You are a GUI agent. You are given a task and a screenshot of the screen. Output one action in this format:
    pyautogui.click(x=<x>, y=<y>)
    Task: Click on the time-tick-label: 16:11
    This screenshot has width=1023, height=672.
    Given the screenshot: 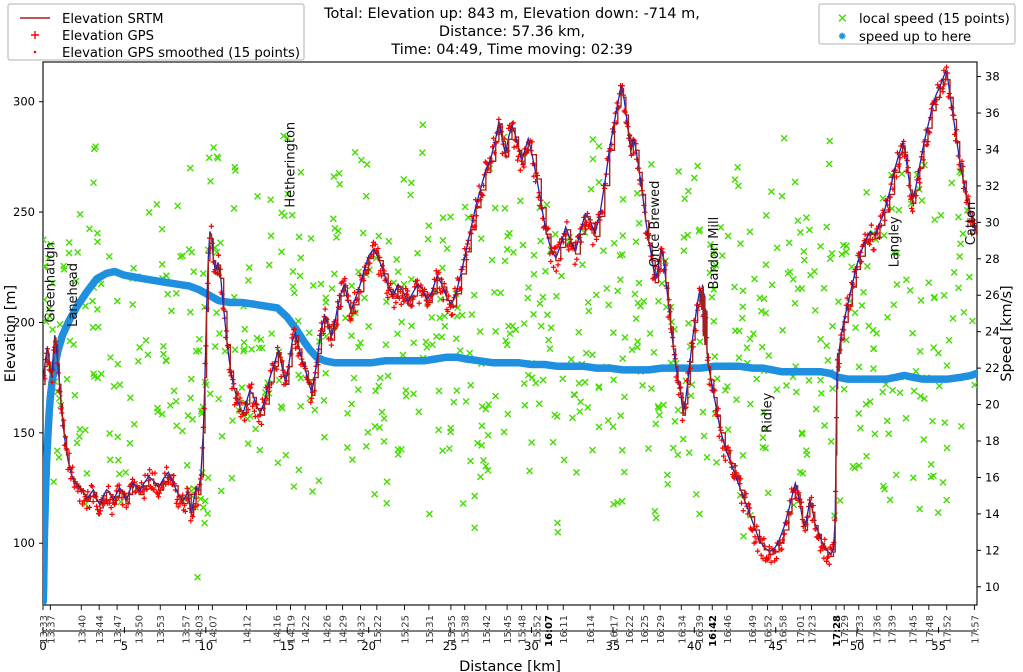 What is the action you would take?
    pyautogui.click(x=564, y=629)
    